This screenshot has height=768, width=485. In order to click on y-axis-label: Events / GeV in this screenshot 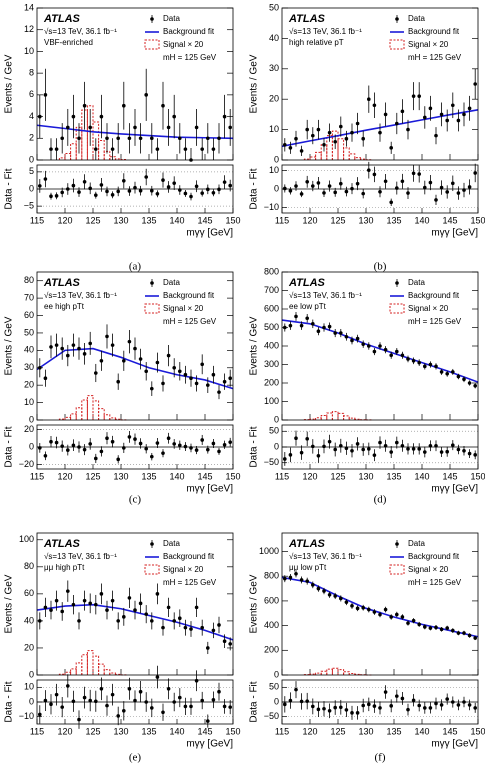, I will do `click(254, 603)`.